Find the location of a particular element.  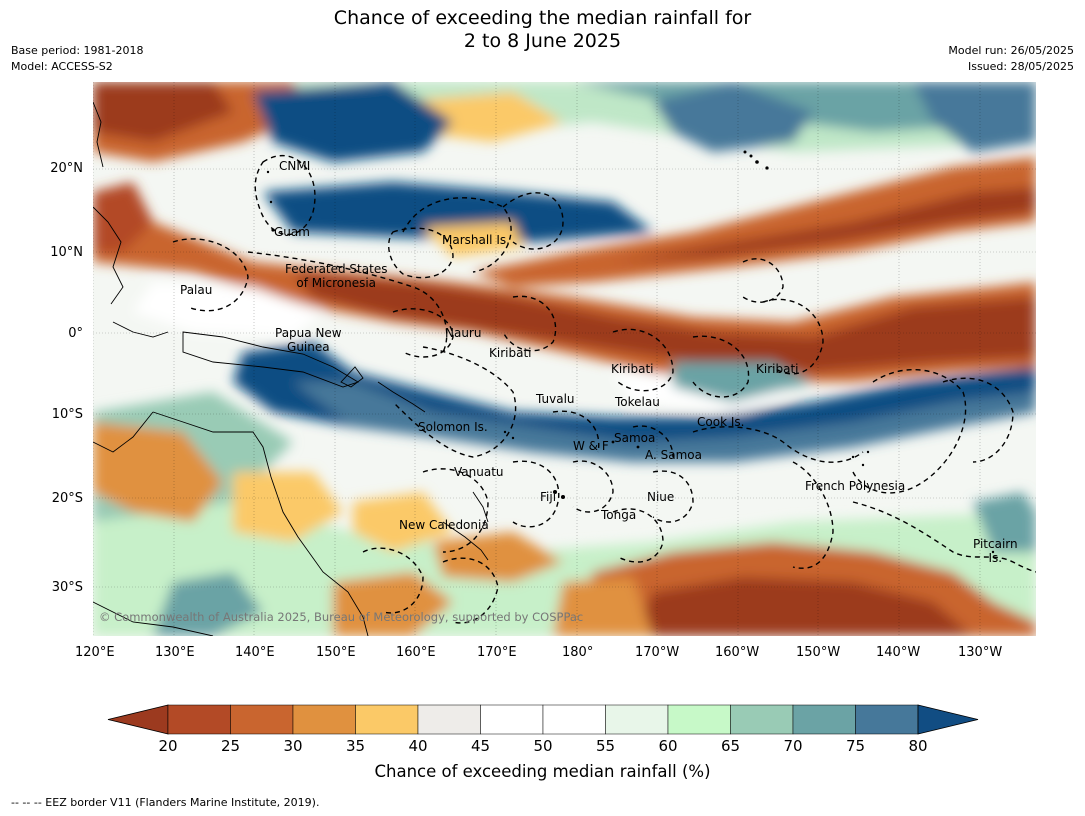

label-micronesia: Federated States of Micronesia is located at coordinates (336, 276).